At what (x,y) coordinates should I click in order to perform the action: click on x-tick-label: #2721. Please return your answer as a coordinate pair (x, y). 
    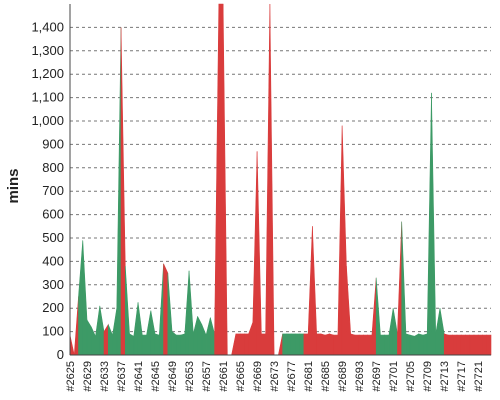
    Looking at the image, I should click on (479, 376).